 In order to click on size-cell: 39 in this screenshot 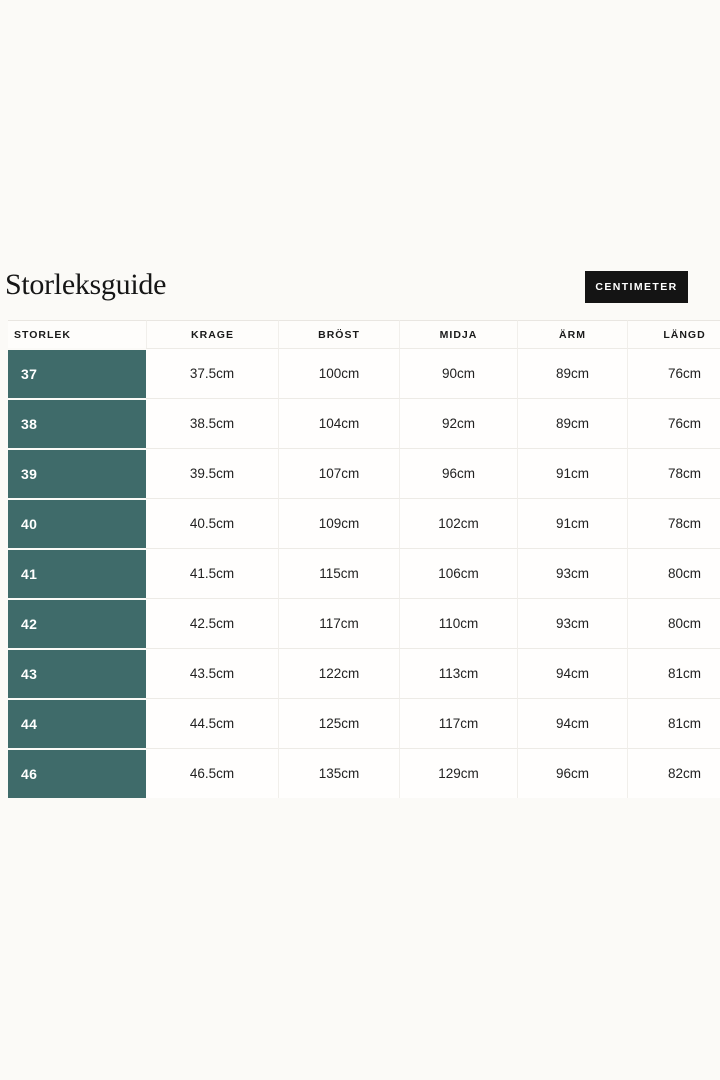, I will do `click(77, 473)`.